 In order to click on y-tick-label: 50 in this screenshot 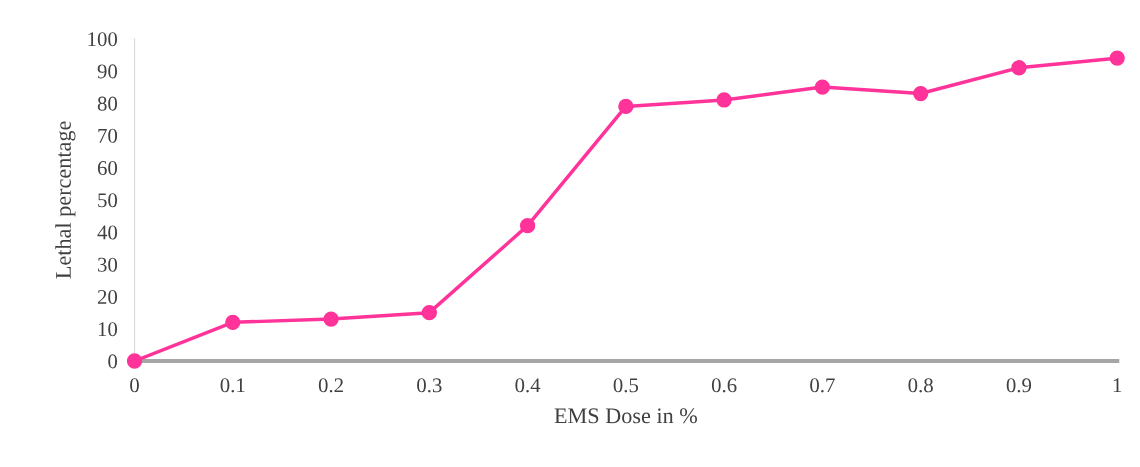, I will do `click(108, 200)`.